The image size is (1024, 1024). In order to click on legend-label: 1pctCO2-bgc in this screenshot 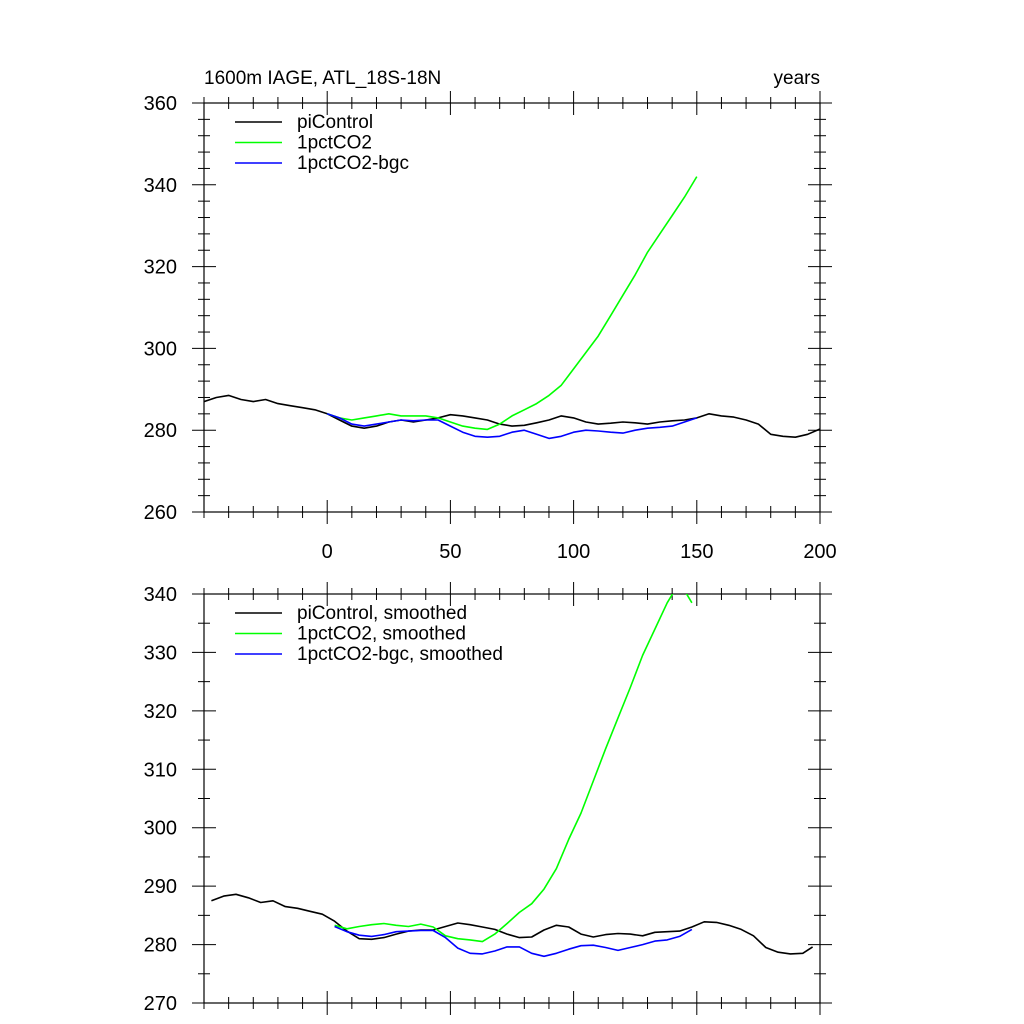, I will do `click(353, 163)`.